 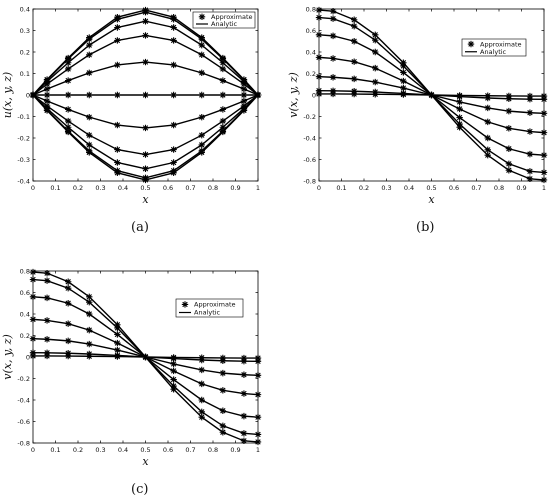 I want to click on y-tick-label: -0.4, so click(x=23, y=400).